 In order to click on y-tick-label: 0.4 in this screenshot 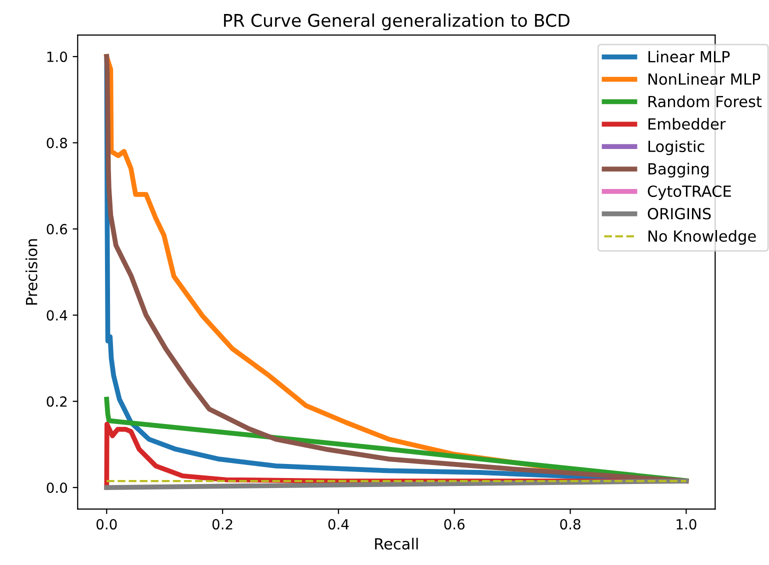, I will do `click(57, 315)`.